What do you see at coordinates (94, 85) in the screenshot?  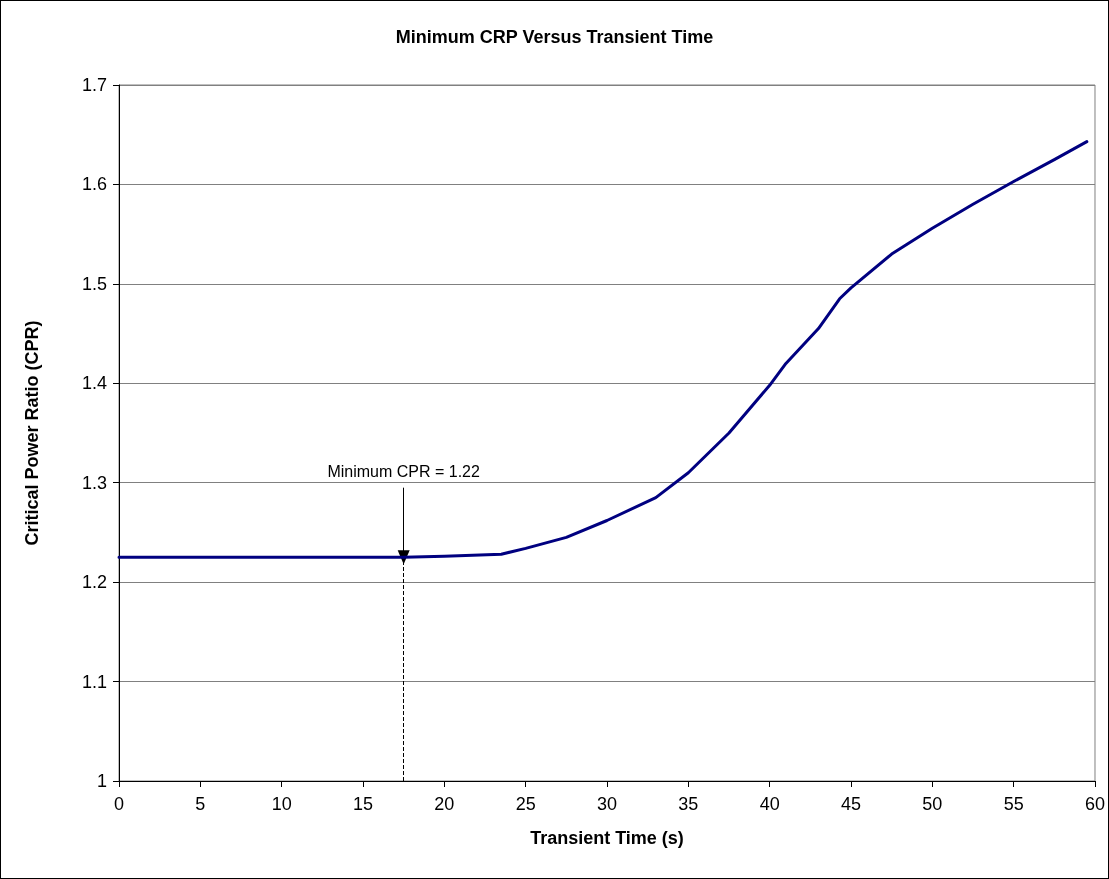 I see `y-tick-label: 1.7` at bounding box center [94, 85].